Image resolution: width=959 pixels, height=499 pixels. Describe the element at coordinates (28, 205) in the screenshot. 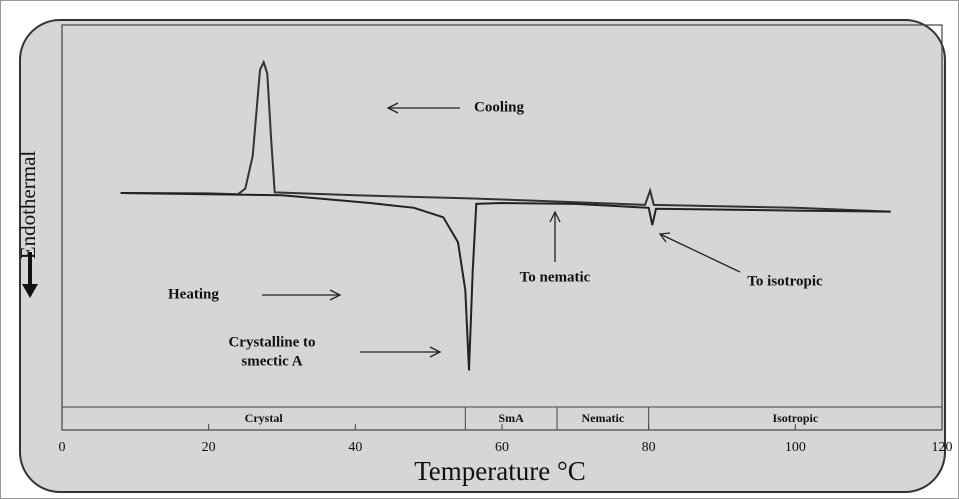

I see `y-axis-label: Endothermal` at that location.